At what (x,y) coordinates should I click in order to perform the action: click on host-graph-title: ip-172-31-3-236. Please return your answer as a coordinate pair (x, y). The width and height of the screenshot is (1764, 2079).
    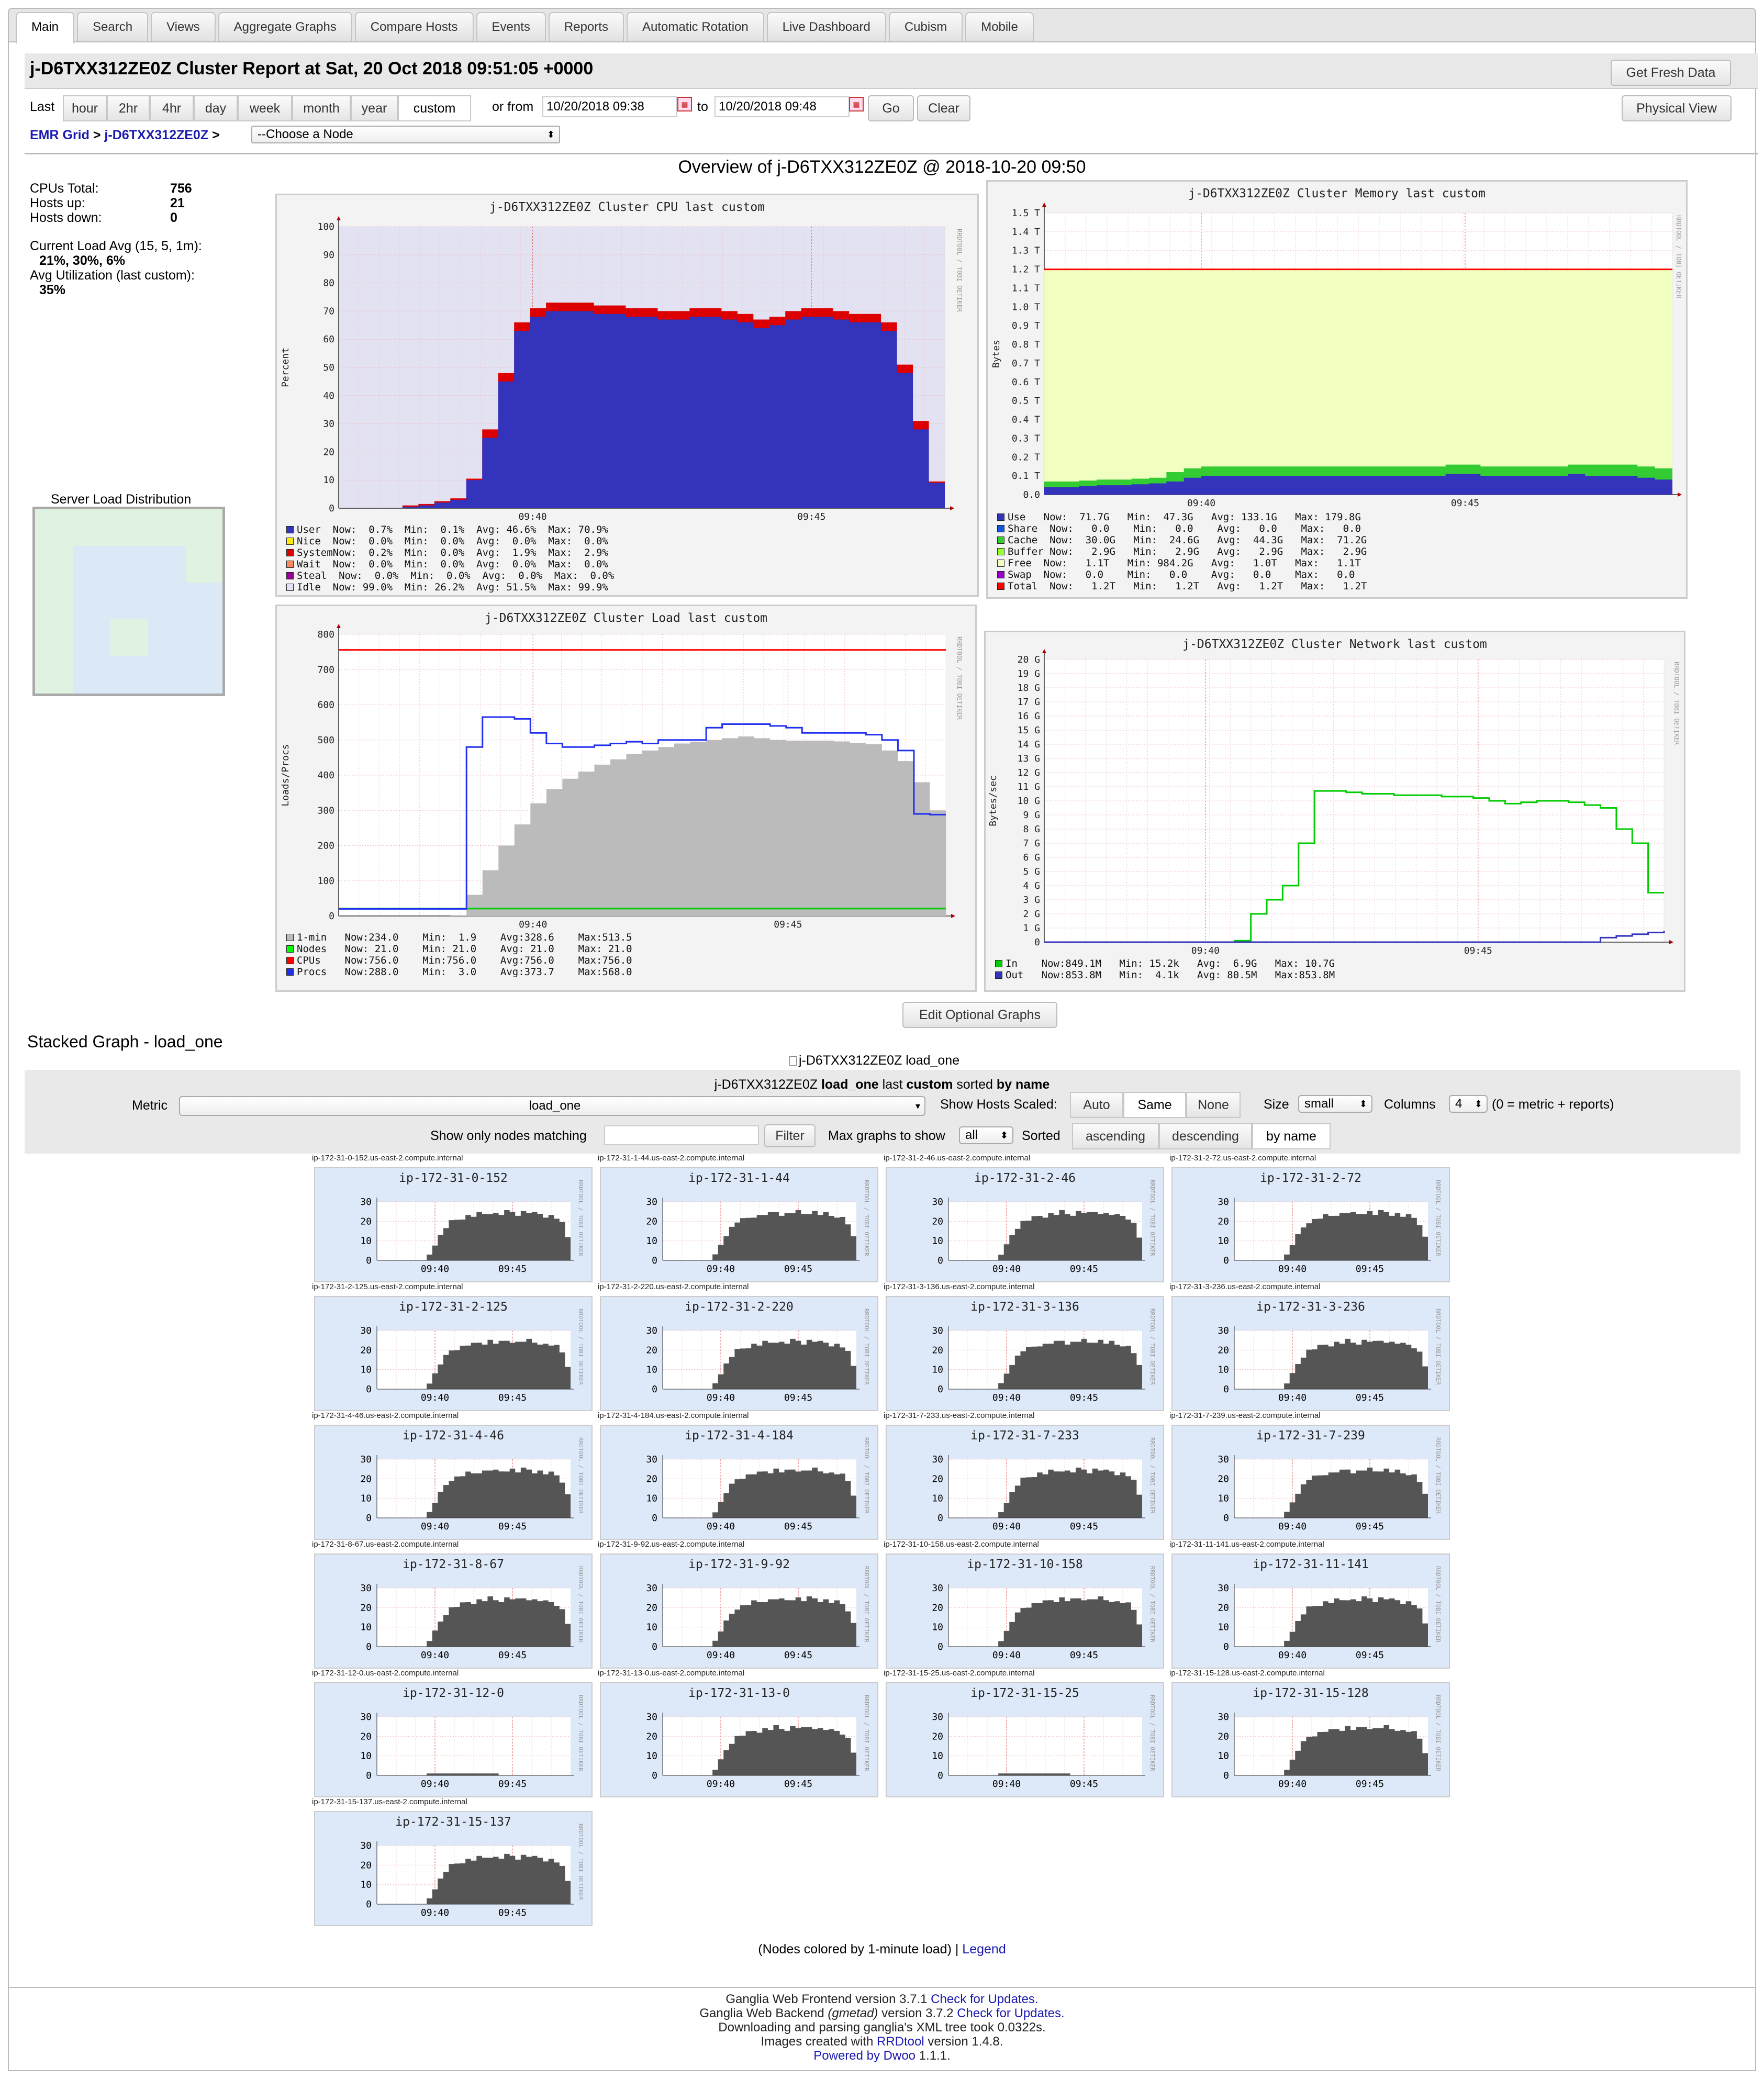
    Looking at the image, I should click on (1311, 1307).